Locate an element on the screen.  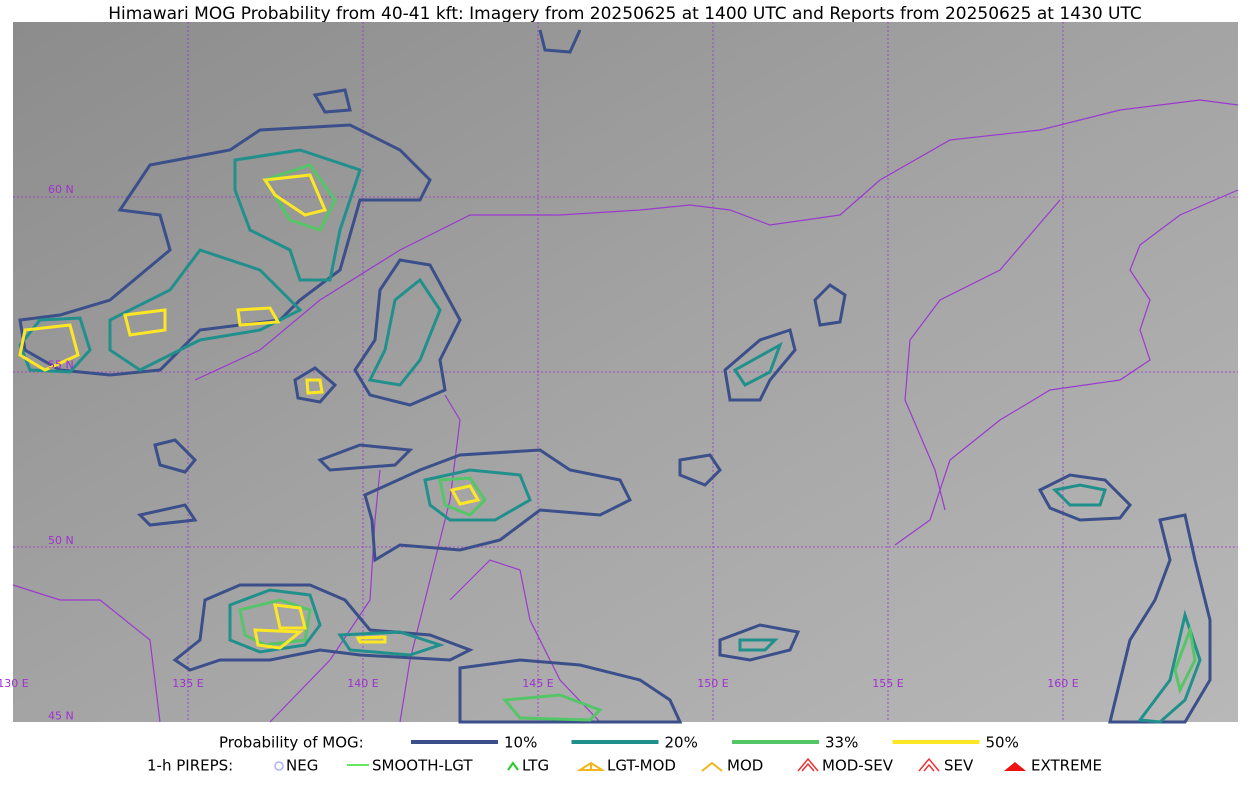
legend-label: 10% is located at coordinates (520, 743).